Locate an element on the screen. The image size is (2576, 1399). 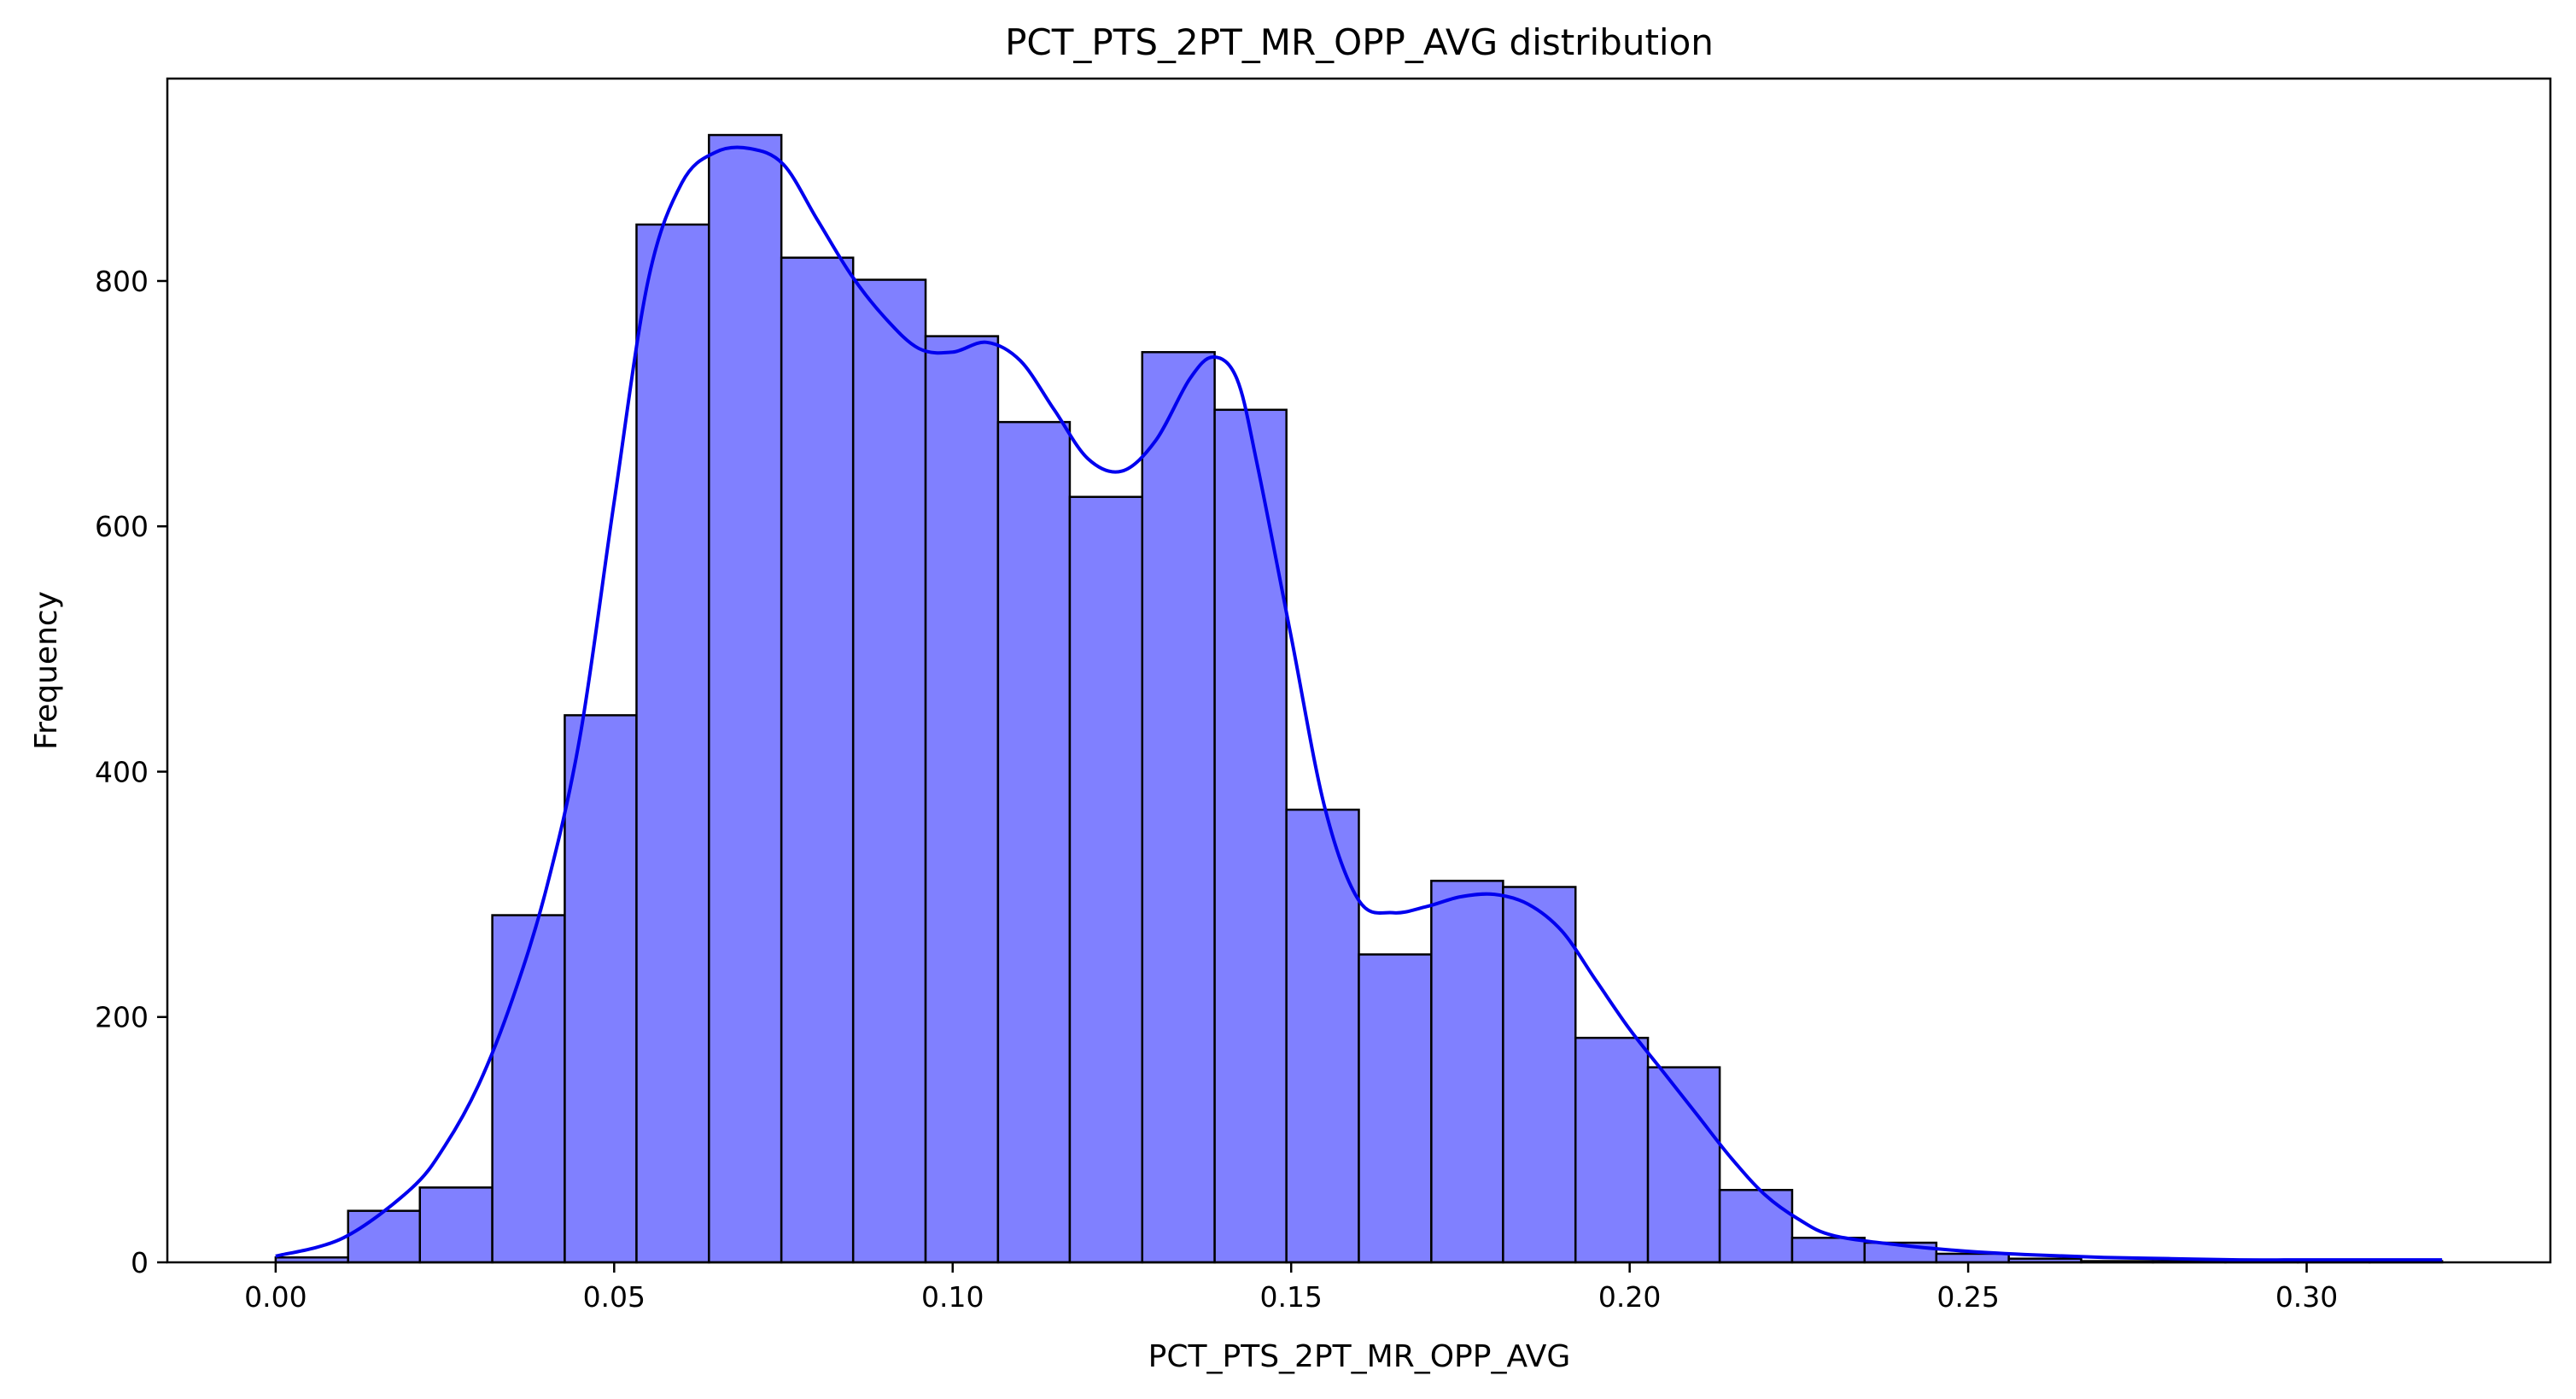
x-tick-label-0: 0.00 is located at coordinates (275, 1297).